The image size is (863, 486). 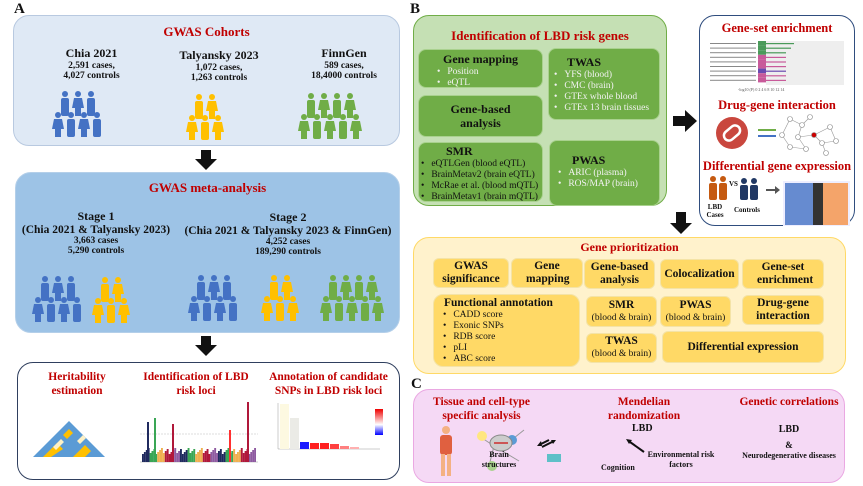 I want to click on pwas-box: PWAS ARIC (plasma)ROS/MAP (brain), so click(x=604, y=173).